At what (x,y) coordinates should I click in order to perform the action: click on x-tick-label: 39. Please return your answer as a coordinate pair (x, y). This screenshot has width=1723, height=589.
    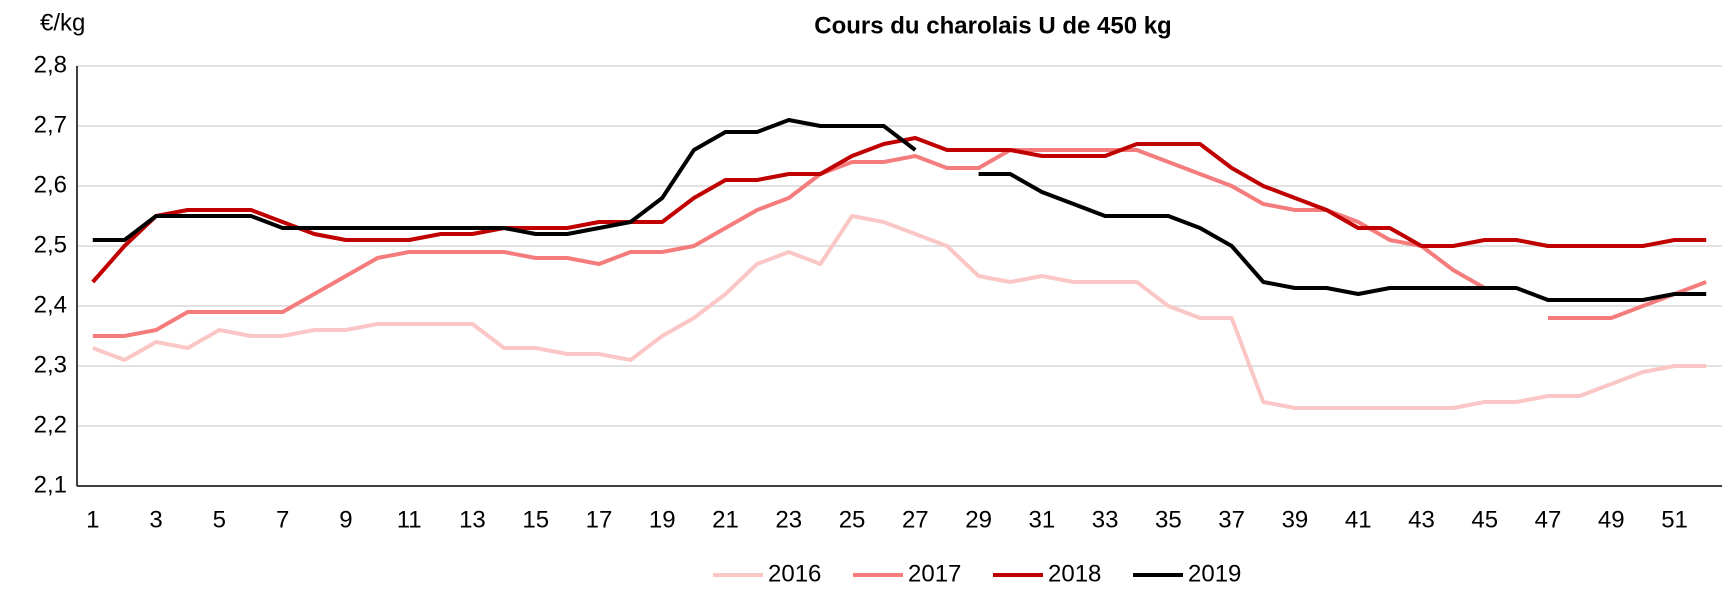
    Looking at the image, I should click on (1295, 519).